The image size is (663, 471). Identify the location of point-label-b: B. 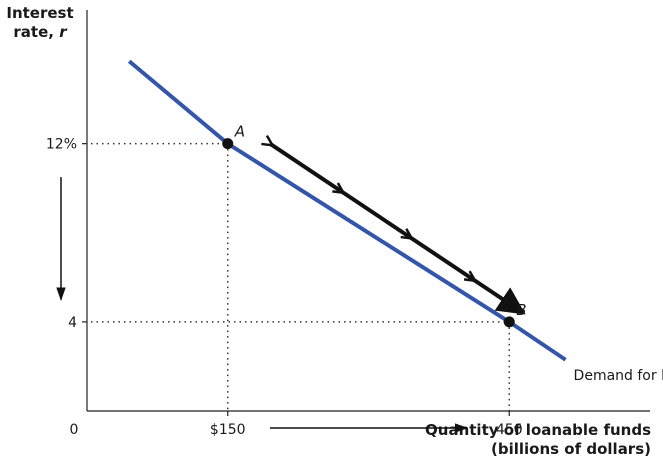
(521, 310).